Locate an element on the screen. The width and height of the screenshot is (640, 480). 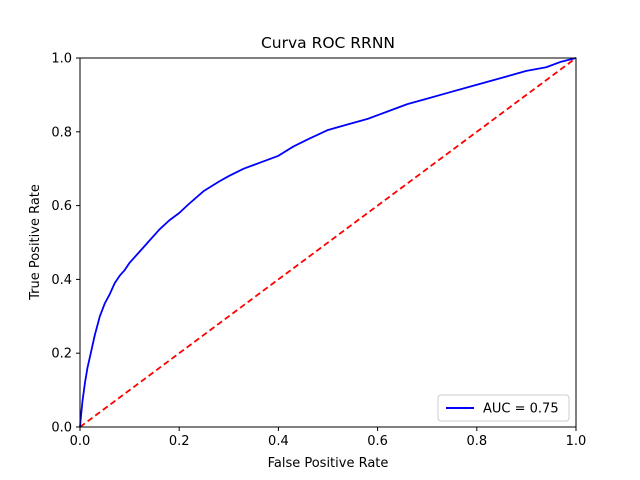
chart-title: Curva ROC RRNN is located at coordinates (328, 43).